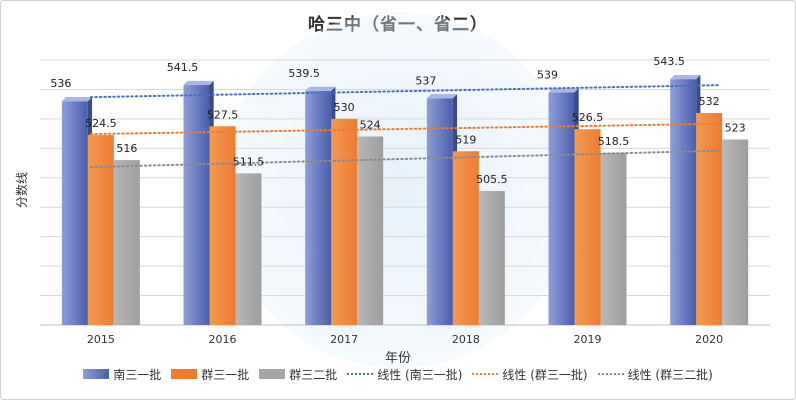 This screenshot has width=796, height=400. Describe the element at coordinates (101, 339) in the screenshot. I see `x-tick-2015: 2015` at that location.